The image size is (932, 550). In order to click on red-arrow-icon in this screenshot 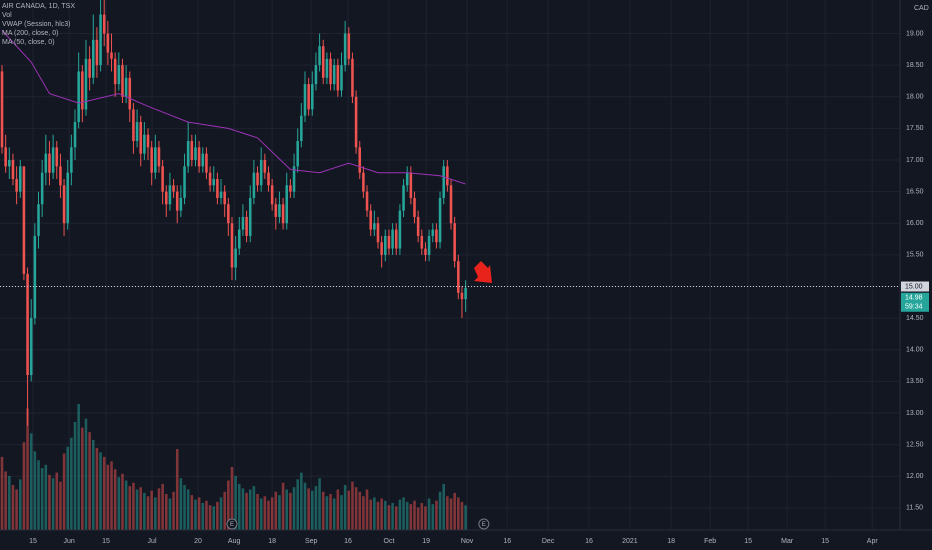, I will do `click(483, 272)`.